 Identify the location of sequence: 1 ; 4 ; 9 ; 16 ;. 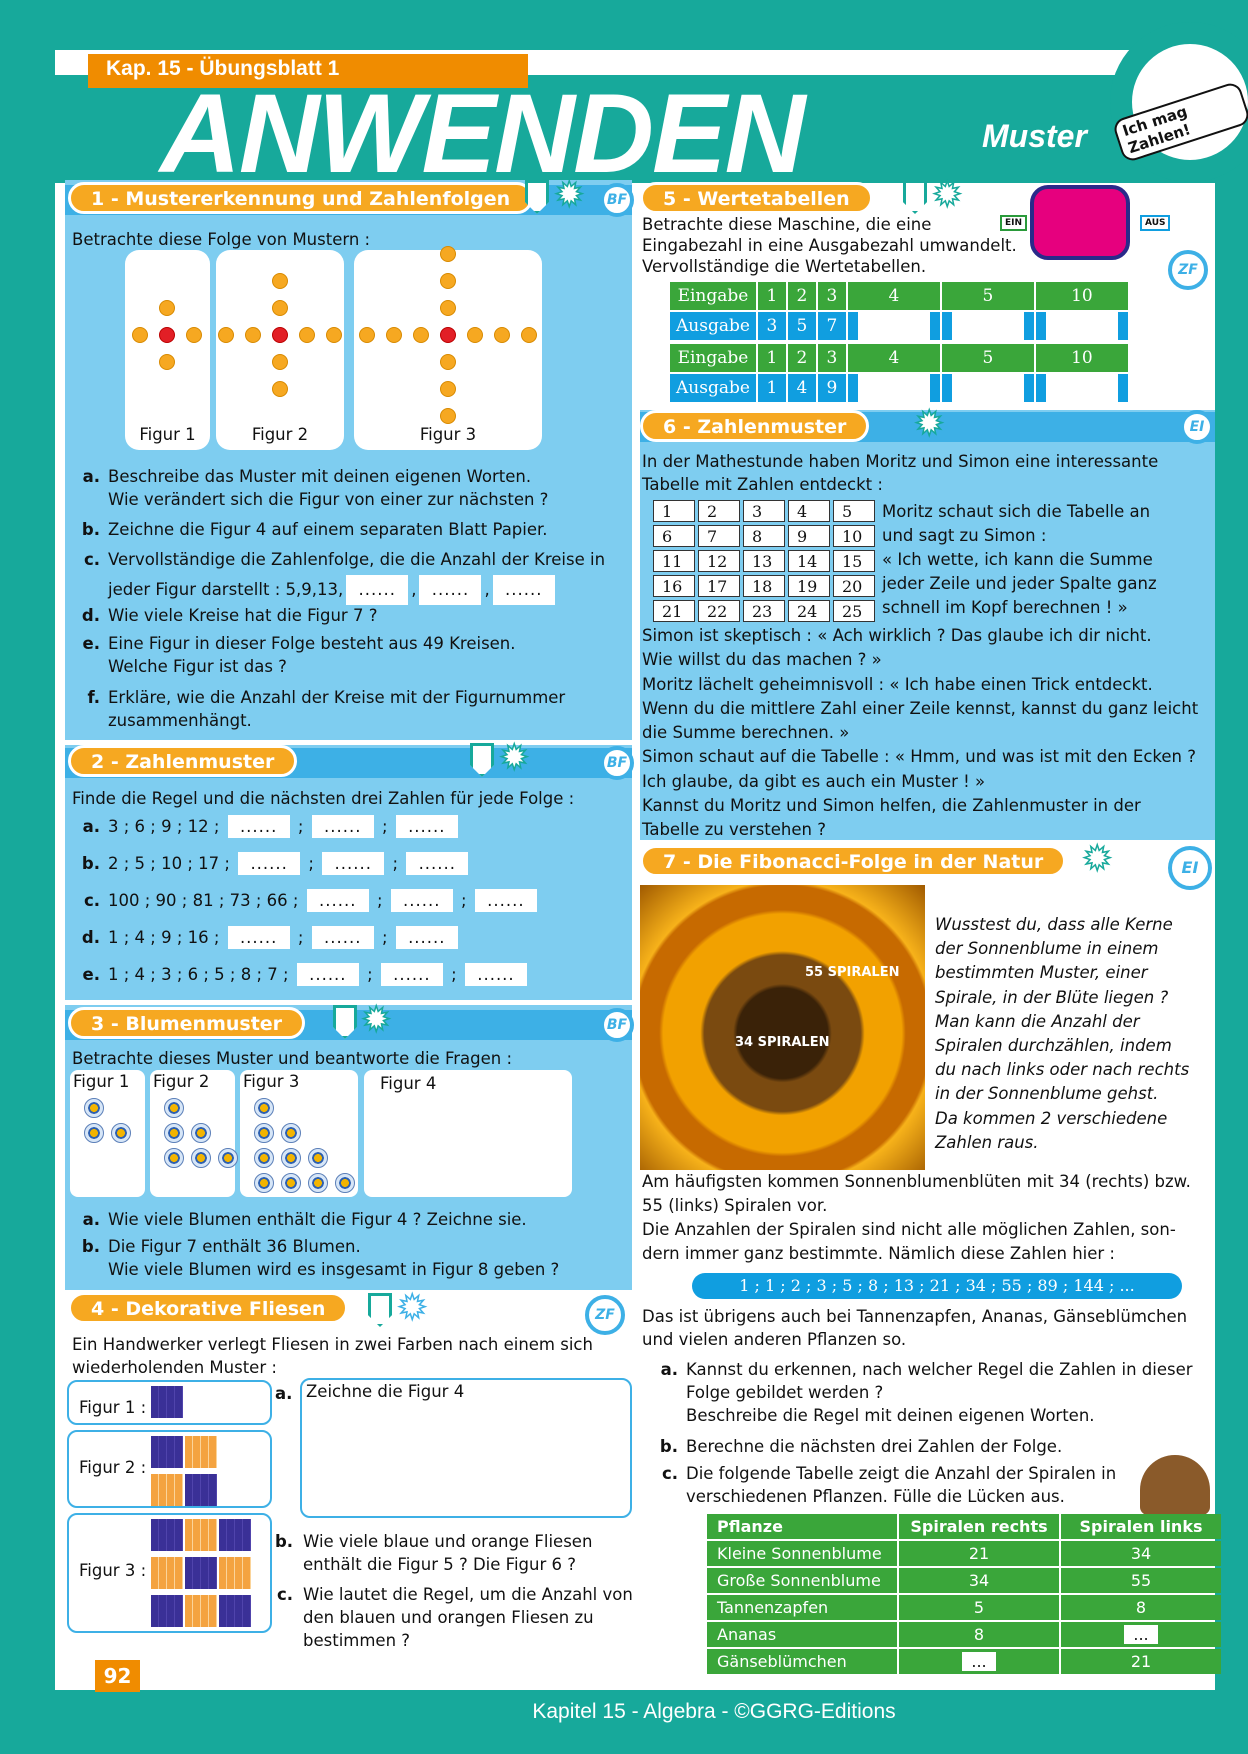
(166, 937).